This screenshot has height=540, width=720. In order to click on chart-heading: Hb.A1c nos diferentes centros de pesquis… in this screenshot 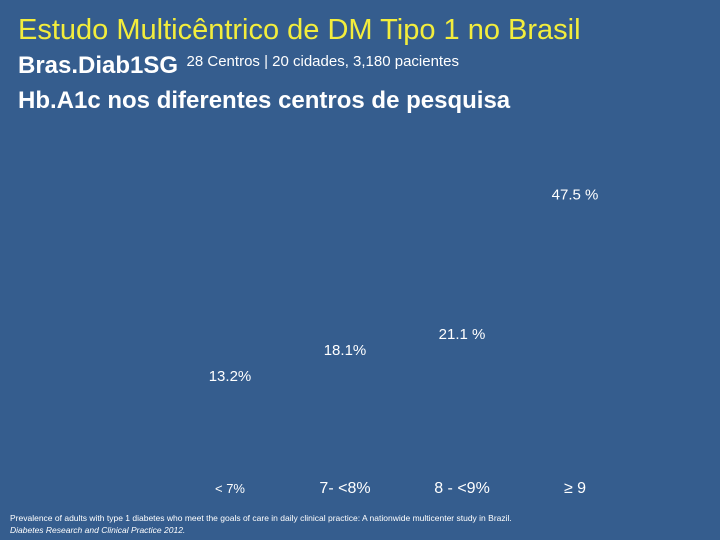, I will do `click(264, 100)`.